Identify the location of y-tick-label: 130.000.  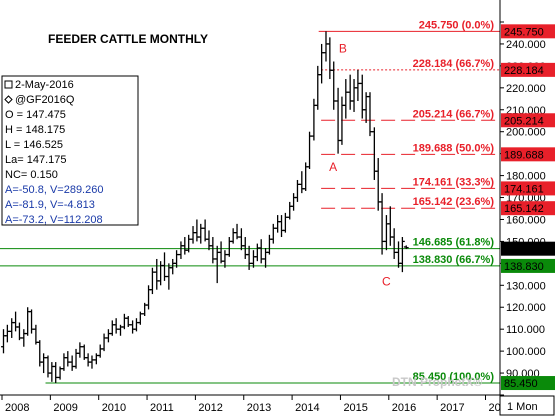
(526, 286).